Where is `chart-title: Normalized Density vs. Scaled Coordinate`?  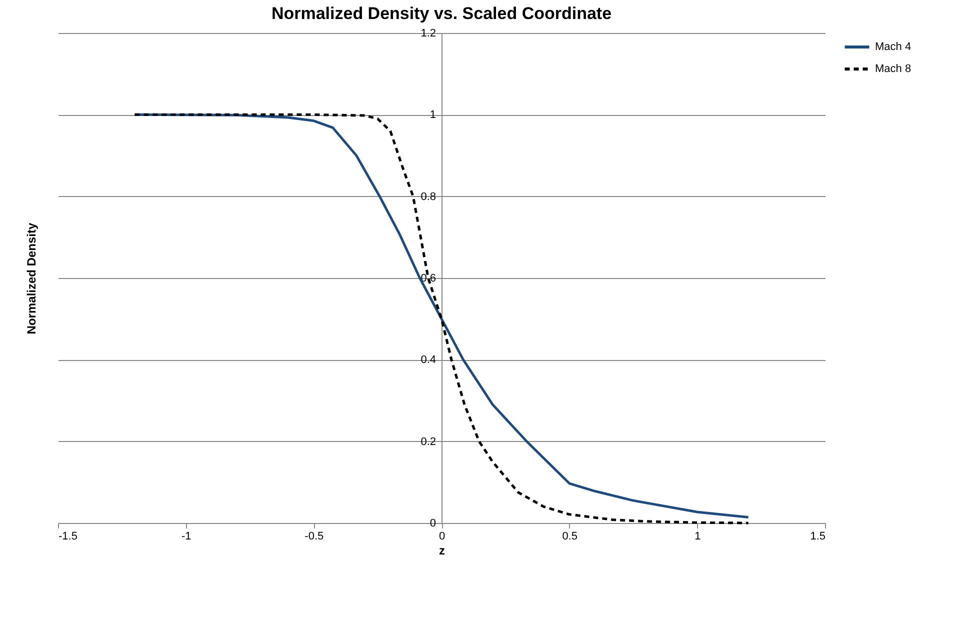
chart-title: Normalized Density vs. Scaled Coordinate is located at coordinates (441, 13).